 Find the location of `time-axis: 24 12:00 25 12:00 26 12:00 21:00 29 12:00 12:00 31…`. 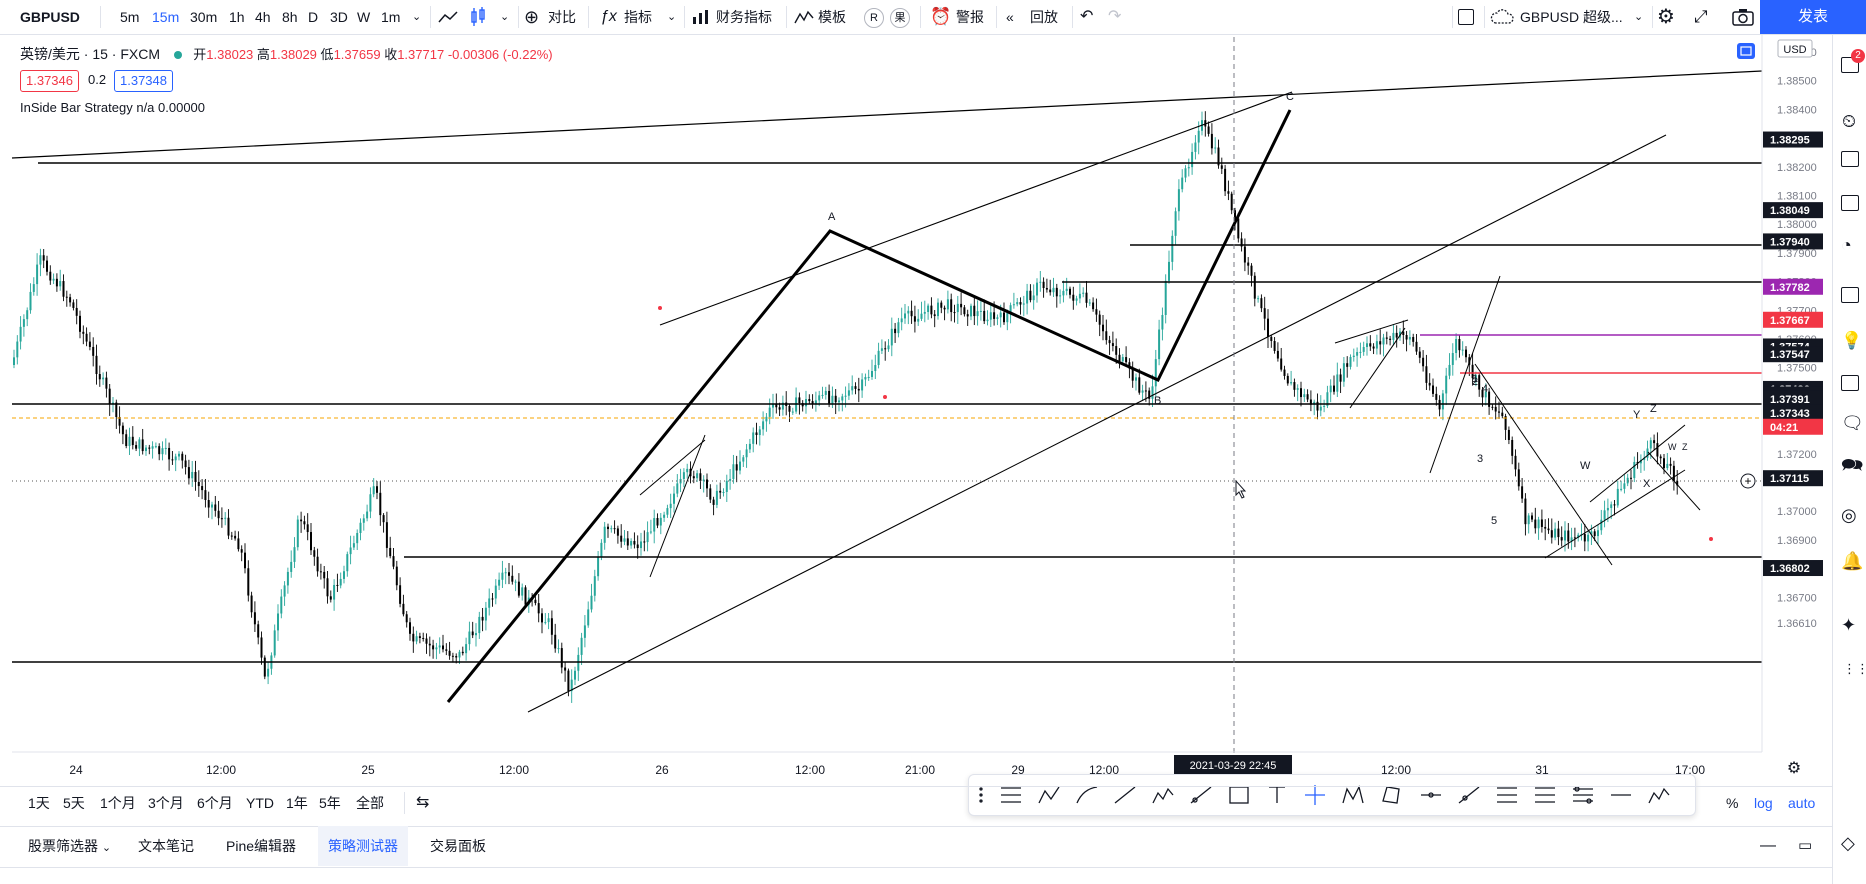

time-axis: 24 12:00 25 12:00 26 12:00 21:00 29 12:00 12:00 31… is located at coordinates (887, 770).